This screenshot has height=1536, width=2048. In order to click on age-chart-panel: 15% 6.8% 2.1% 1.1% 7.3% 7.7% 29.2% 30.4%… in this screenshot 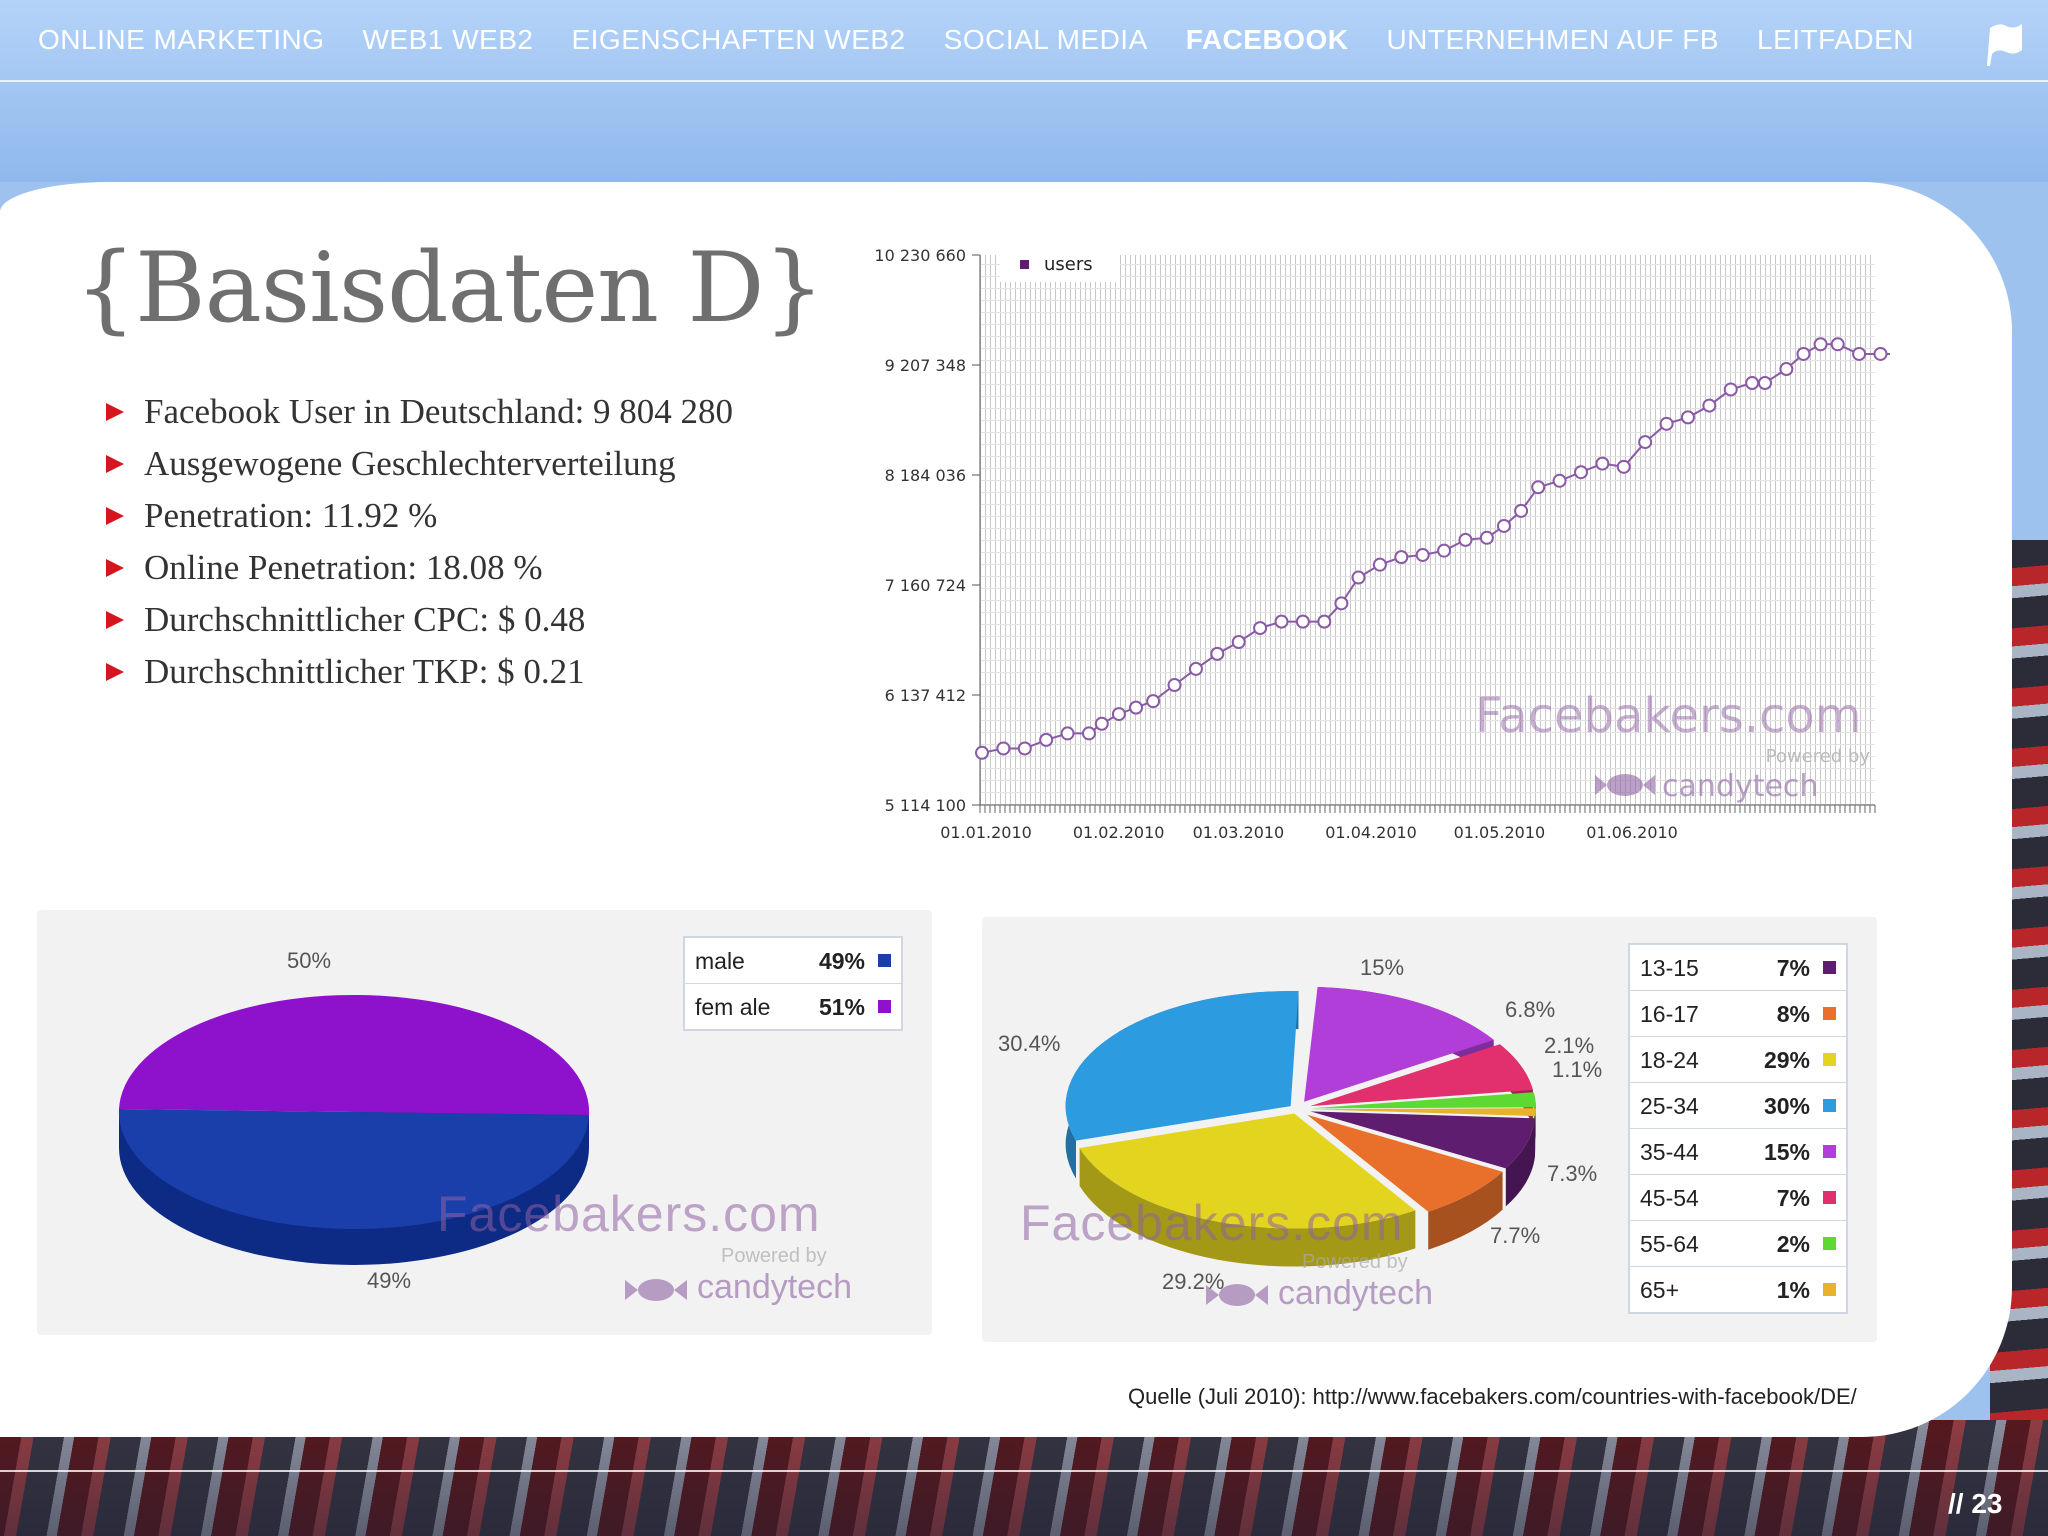, I will do `click(1429, 1129)`.